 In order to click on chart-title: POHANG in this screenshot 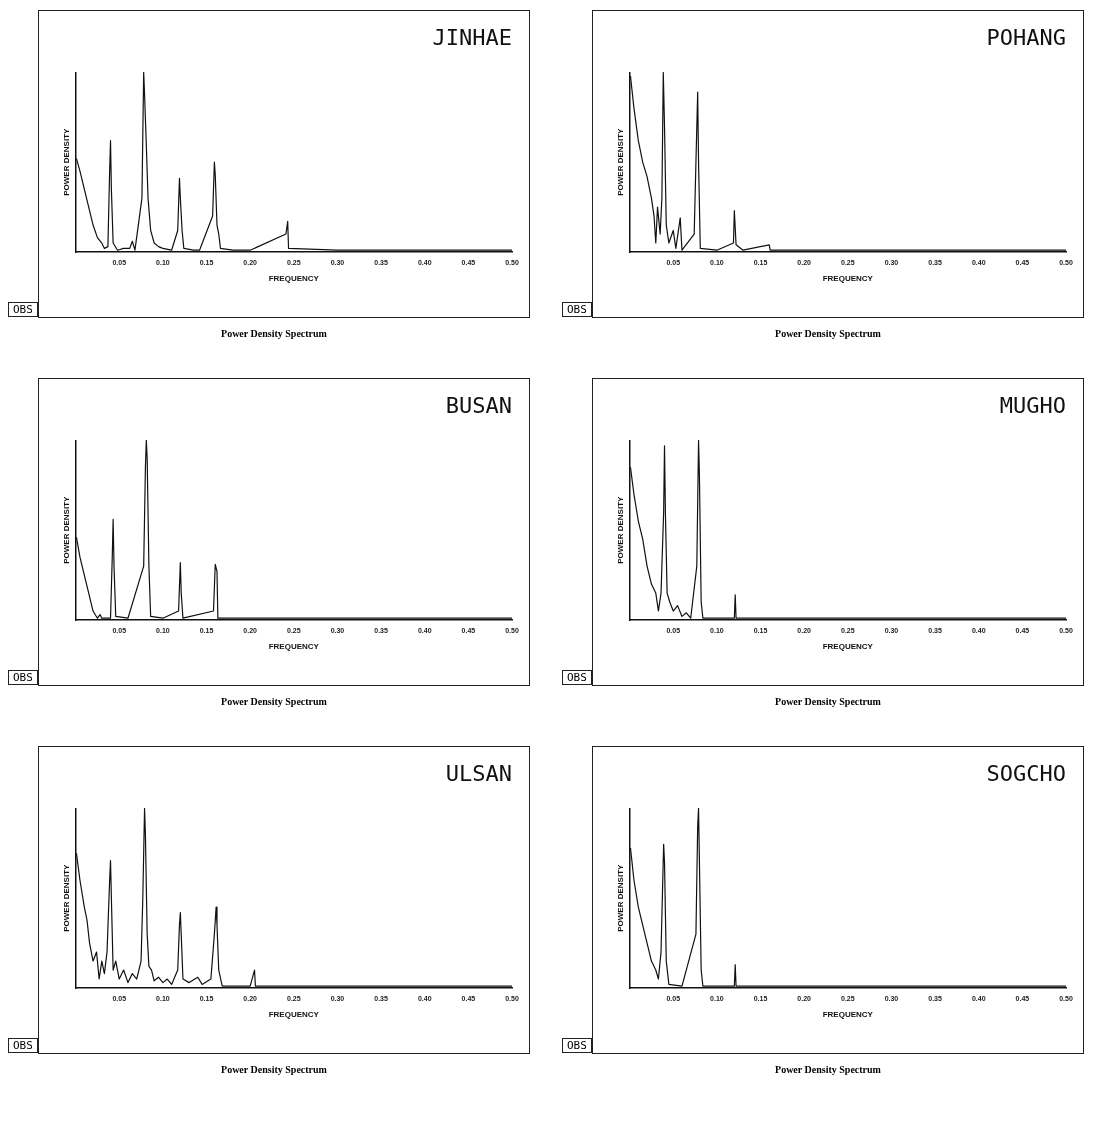, I will do `click(1026, 37)`.